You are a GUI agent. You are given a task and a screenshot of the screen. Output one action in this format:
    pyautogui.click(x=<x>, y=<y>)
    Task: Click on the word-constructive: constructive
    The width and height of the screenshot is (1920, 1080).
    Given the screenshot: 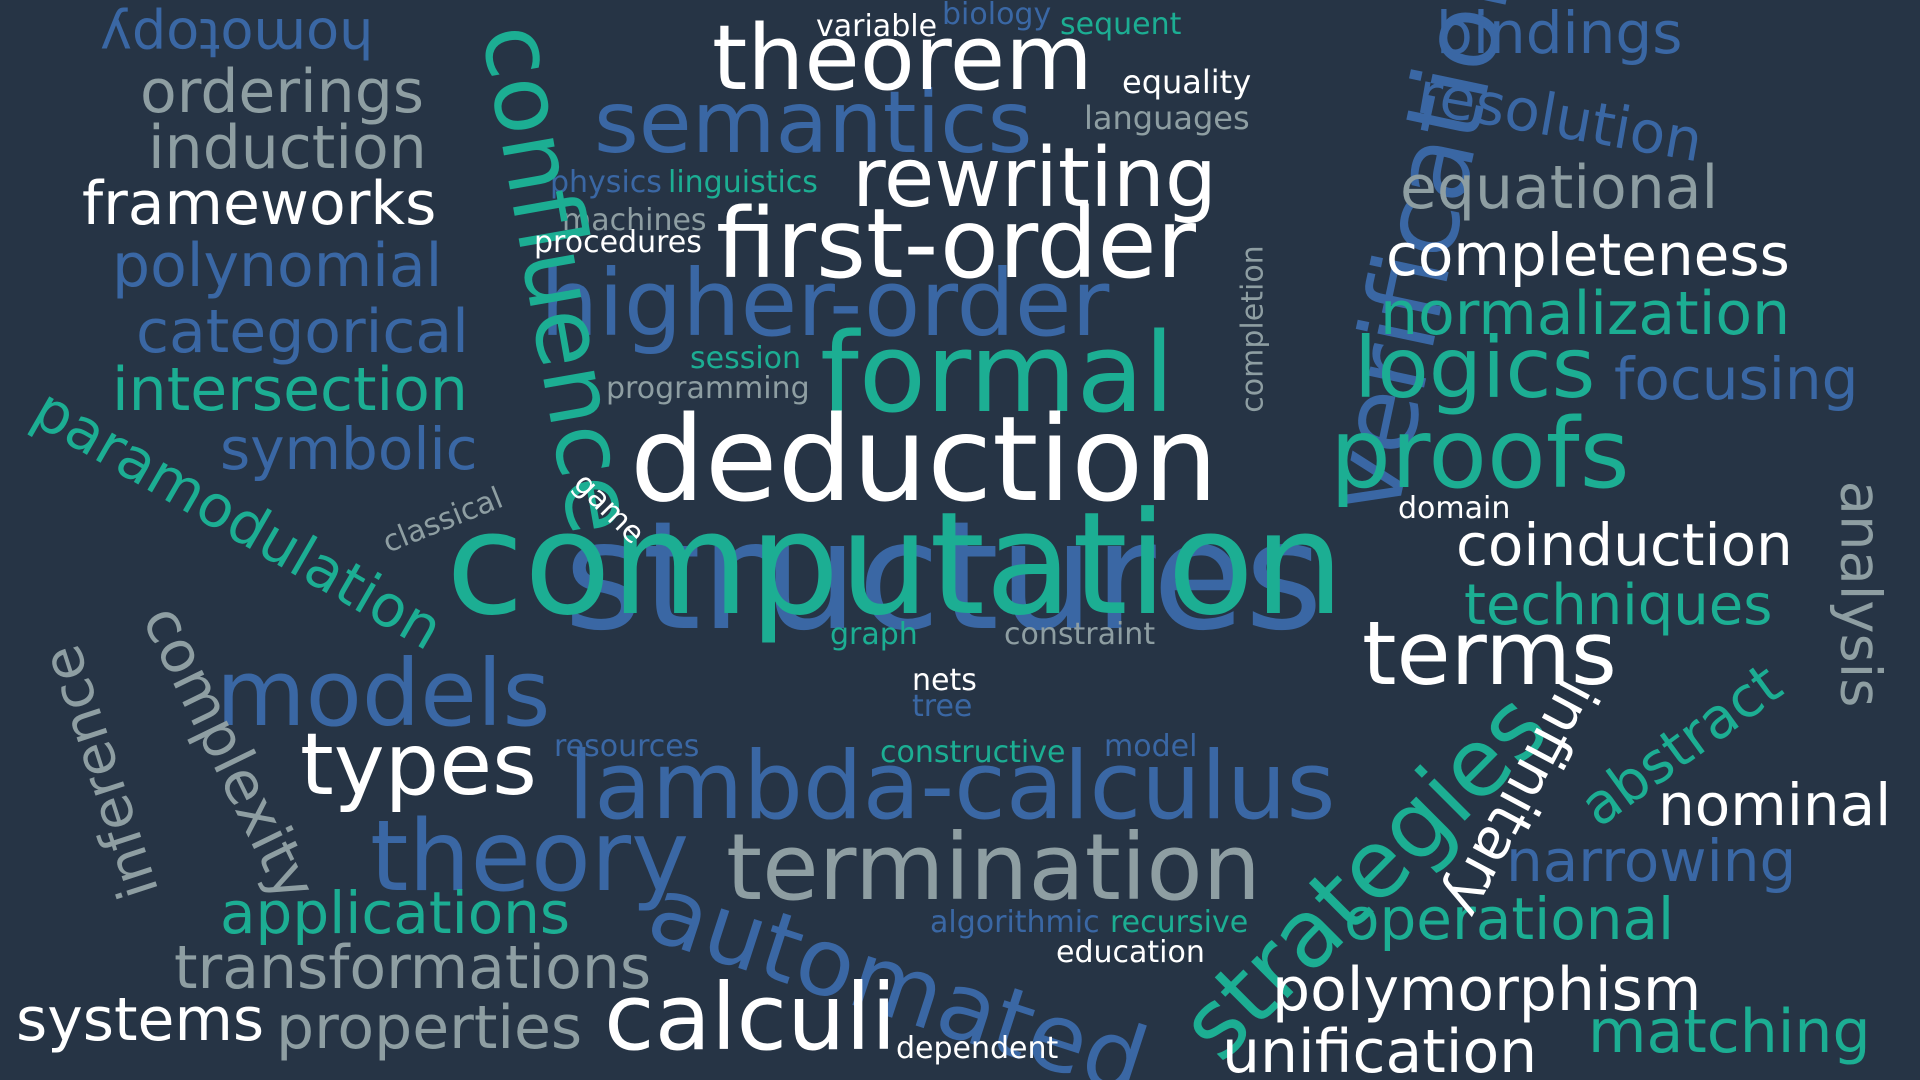 What is the action you would take?
    pyautogui.click(x=973, y=752)
    